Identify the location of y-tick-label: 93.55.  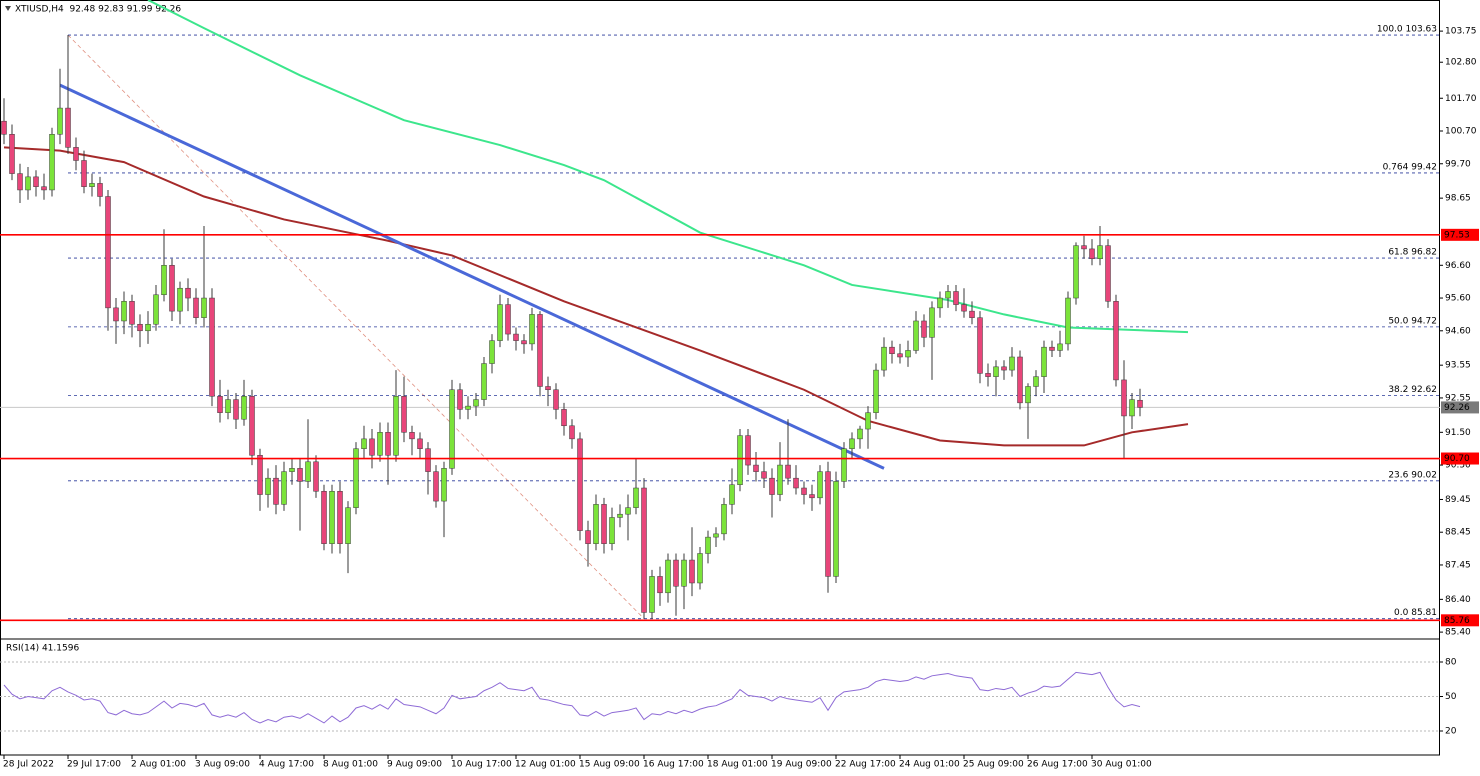
(1458, 366).